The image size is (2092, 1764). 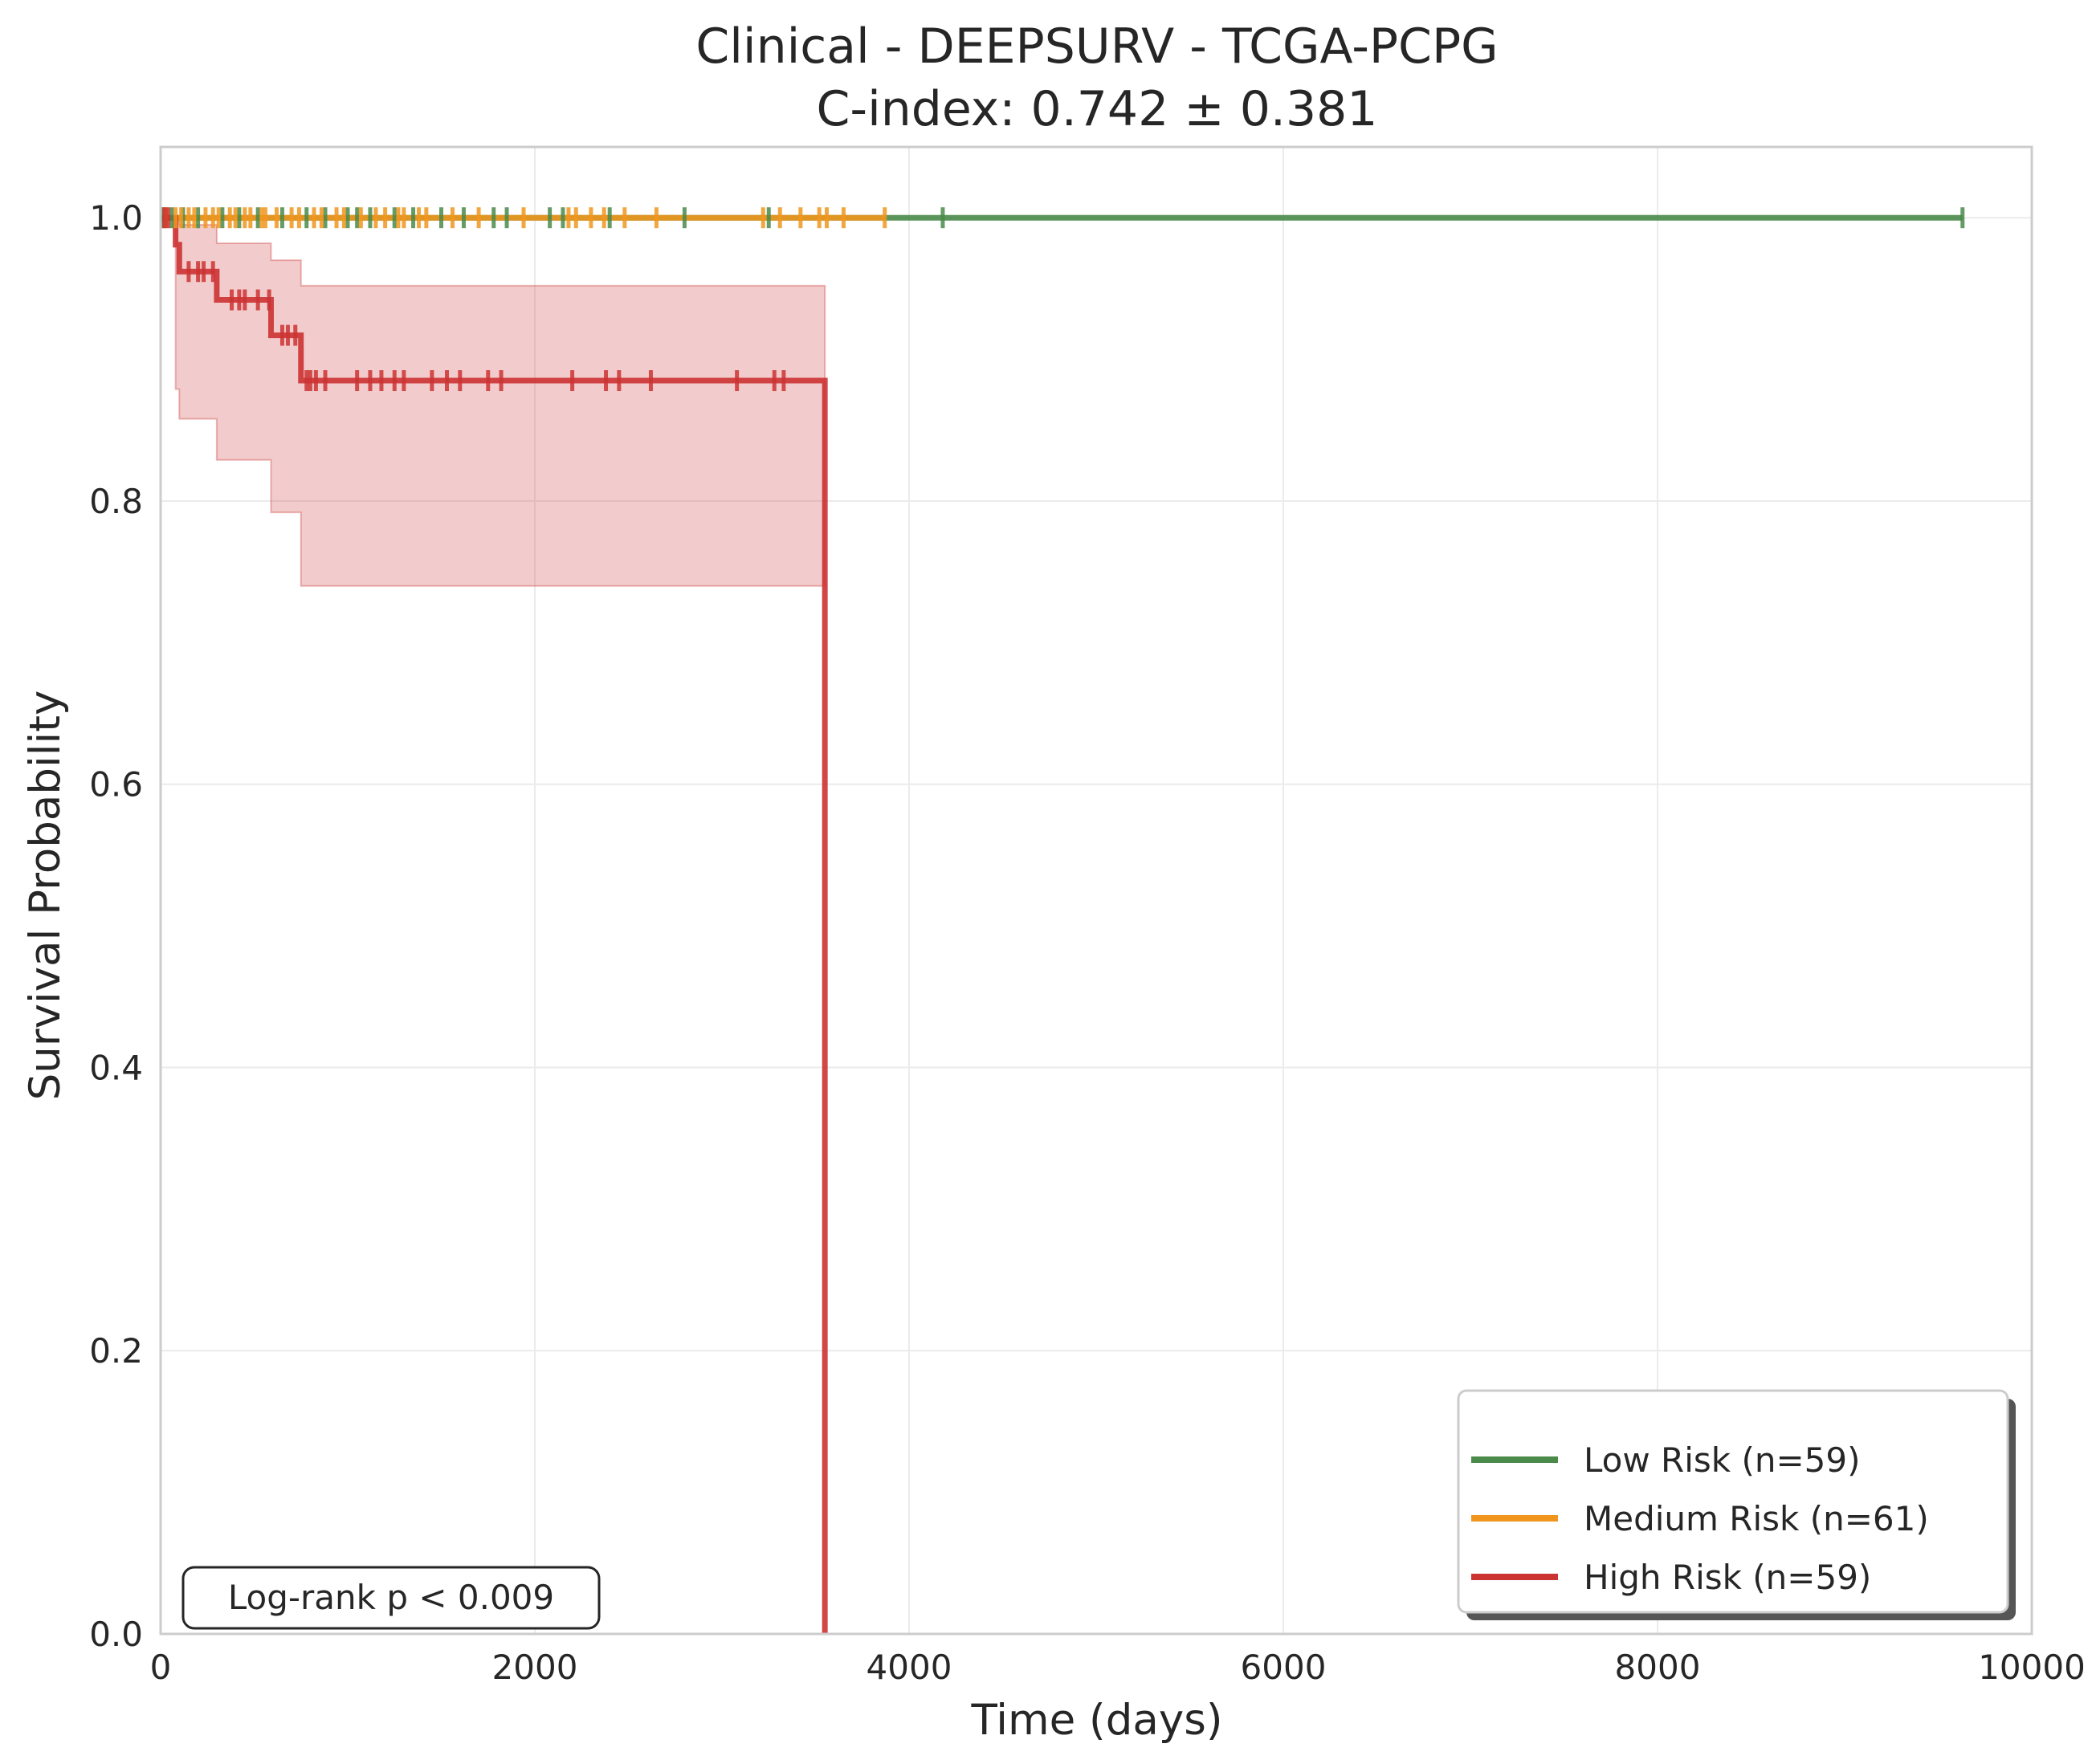 What do you see at coordinates (535, 1667) in the screenshot?
I see `x-tick-label: 2000` at bounding box center [535, 1667].